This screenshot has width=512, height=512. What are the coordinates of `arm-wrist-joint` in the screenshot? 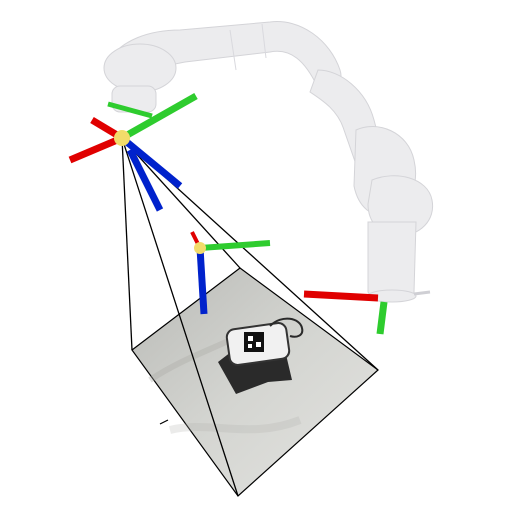 It's located at (140, 68).